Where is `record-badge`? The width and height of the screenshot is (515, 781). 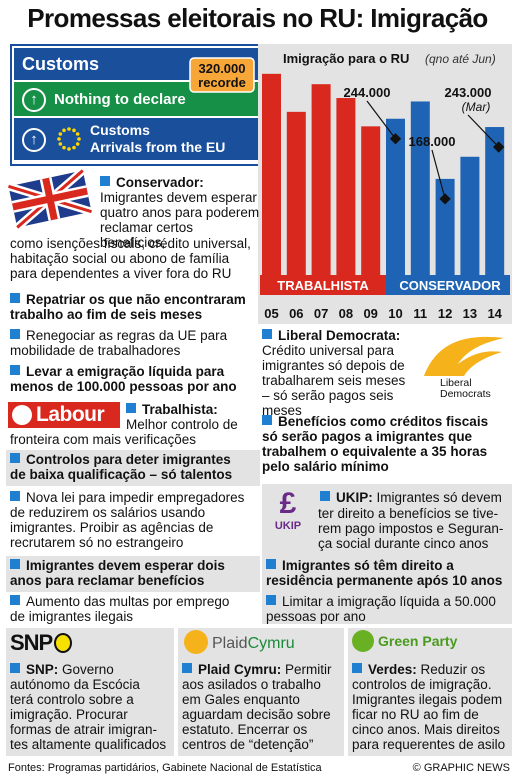 record-badge is located at coordinates (222, 75).